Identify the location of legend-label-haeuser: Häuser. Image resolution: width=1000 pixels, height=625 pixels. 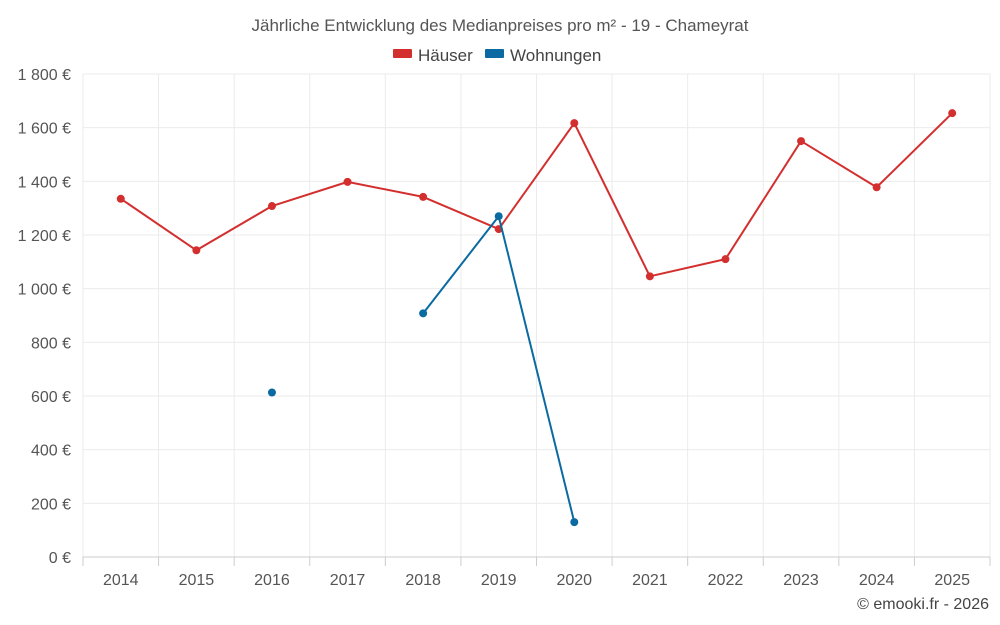
(445, 55).